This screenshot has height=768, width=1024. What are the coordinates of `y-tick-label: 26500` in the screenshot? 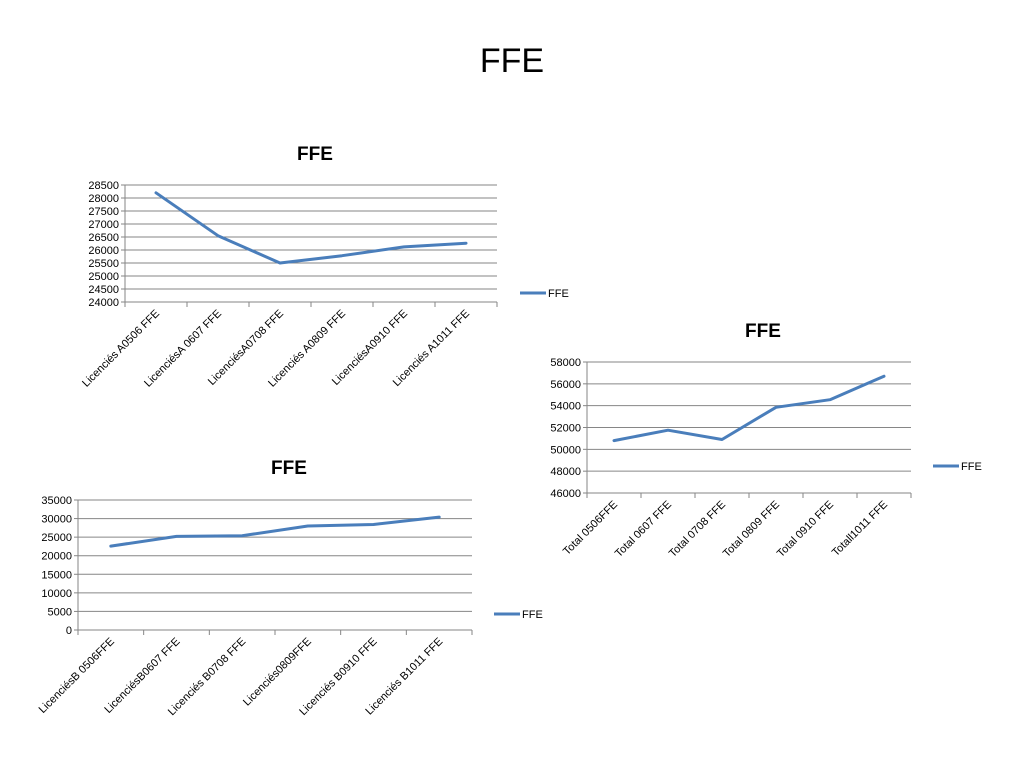 It's located at (103, 238).